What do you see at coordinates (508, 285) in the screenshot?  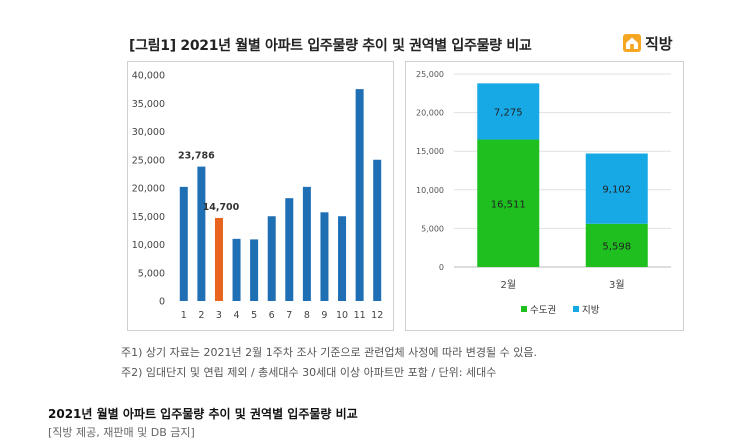 I see `x-tick-label: 2월` at bounding box center [508, 285].